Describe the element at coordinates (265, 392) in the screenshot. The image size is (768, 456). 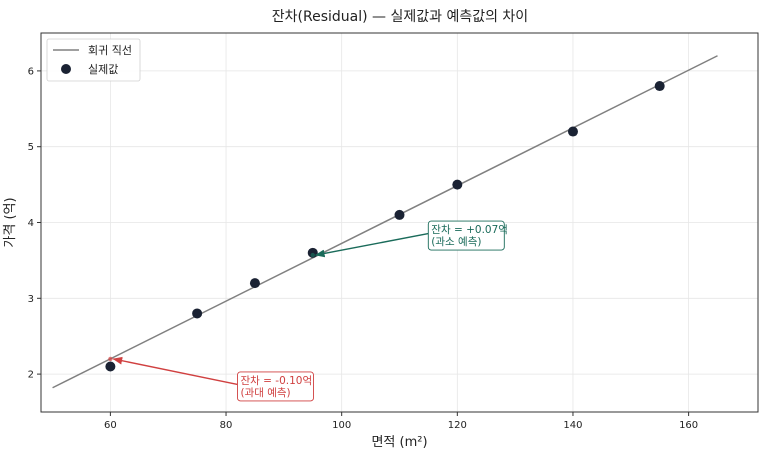
I see `annotation-text: (과대 예측)` at that location.